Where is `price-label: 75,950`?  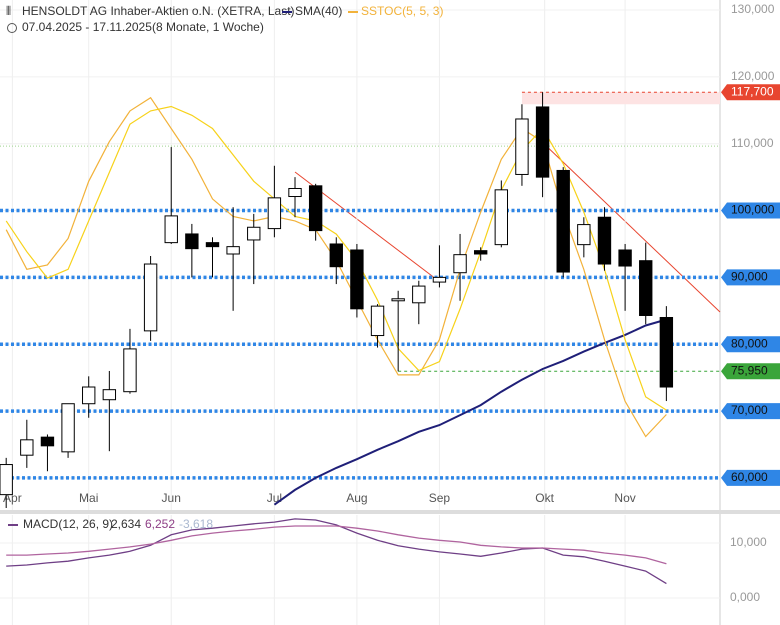
price-label: 75,950 is located at coordinates (749, 370).